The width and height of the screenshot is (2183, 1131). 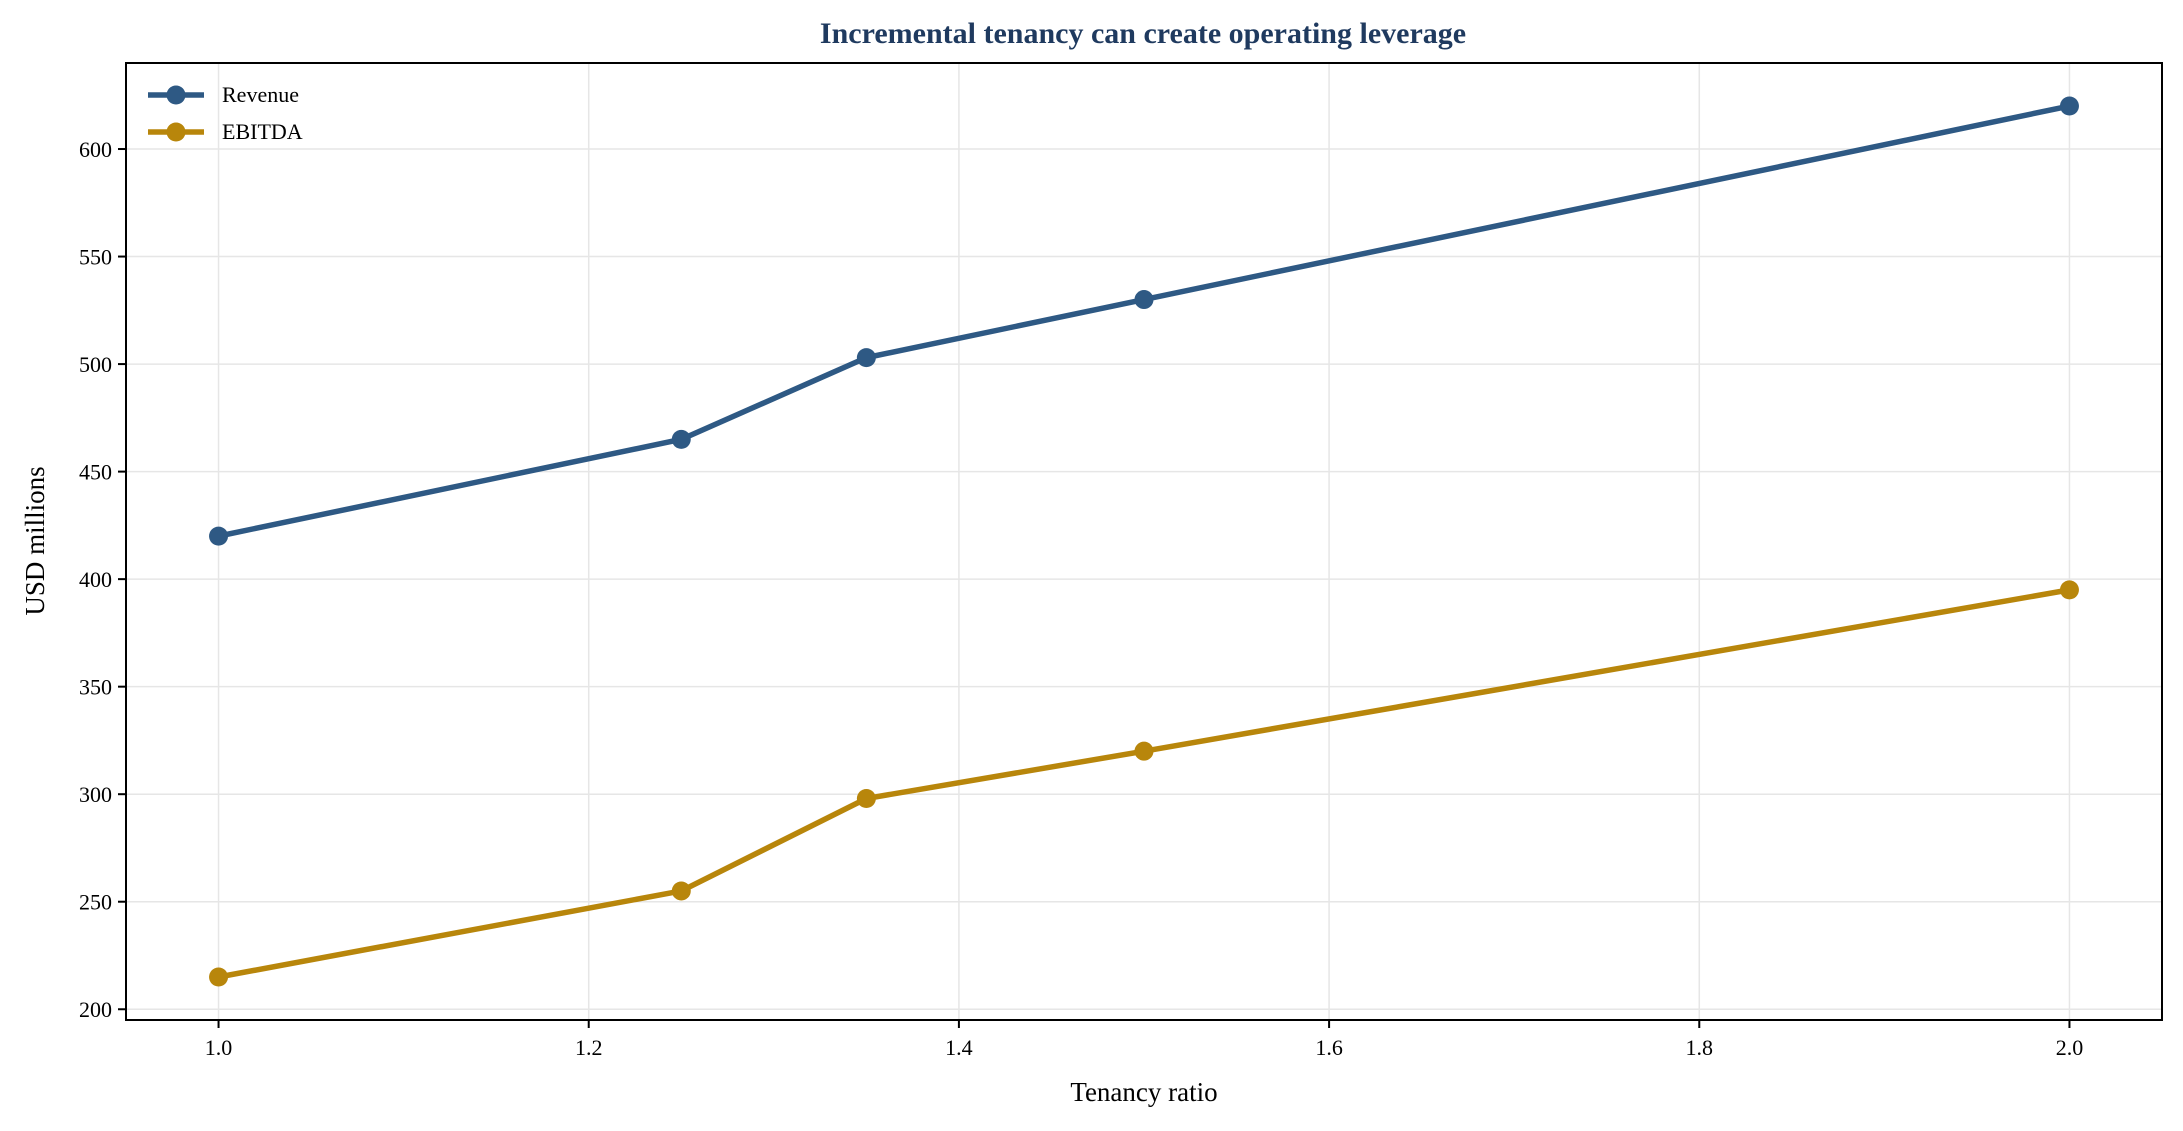 I want to click on y-tick-label: 200, so click(x=95, y=1009).